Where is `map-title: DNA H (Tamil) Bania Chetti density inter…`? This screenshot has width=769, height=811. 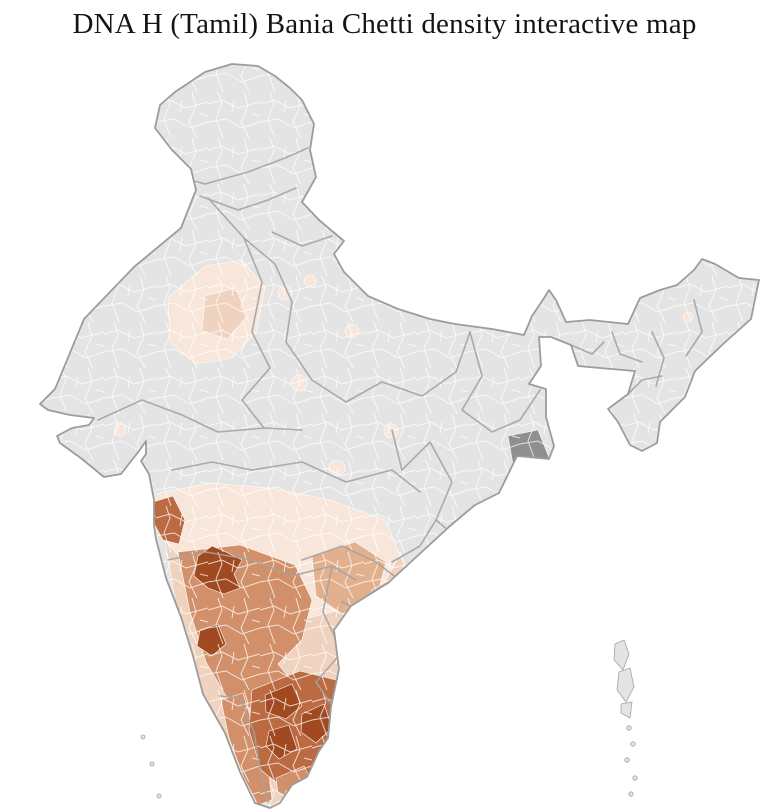
map-title: DNA H (Tamil) Bania Chetti density inter… is located at coordinates (384, 24).